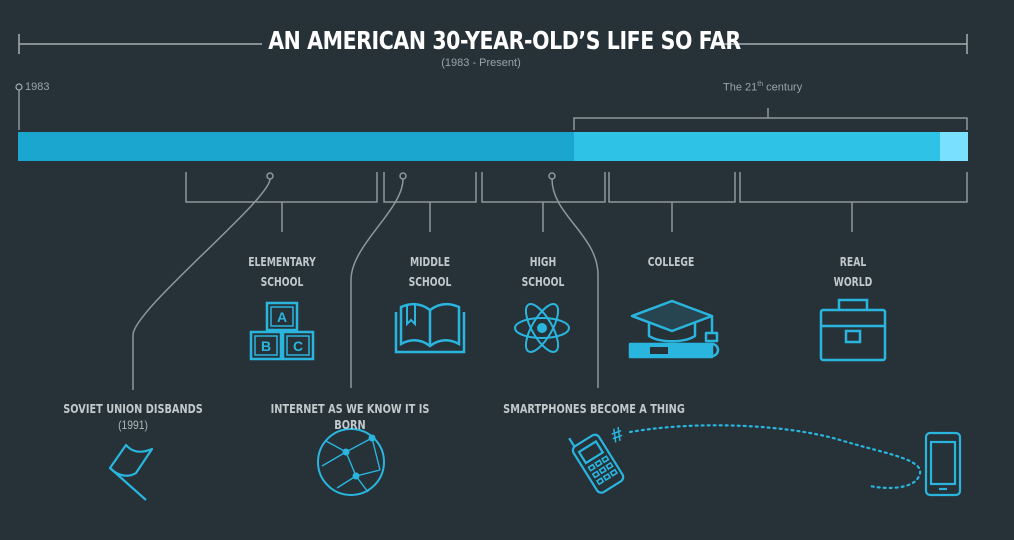 This screenshot has width=1014, height=540. What do you see at coordinates (19, 106) in the screenshot?
I see `start-marker` at bounding box center [19, 106].